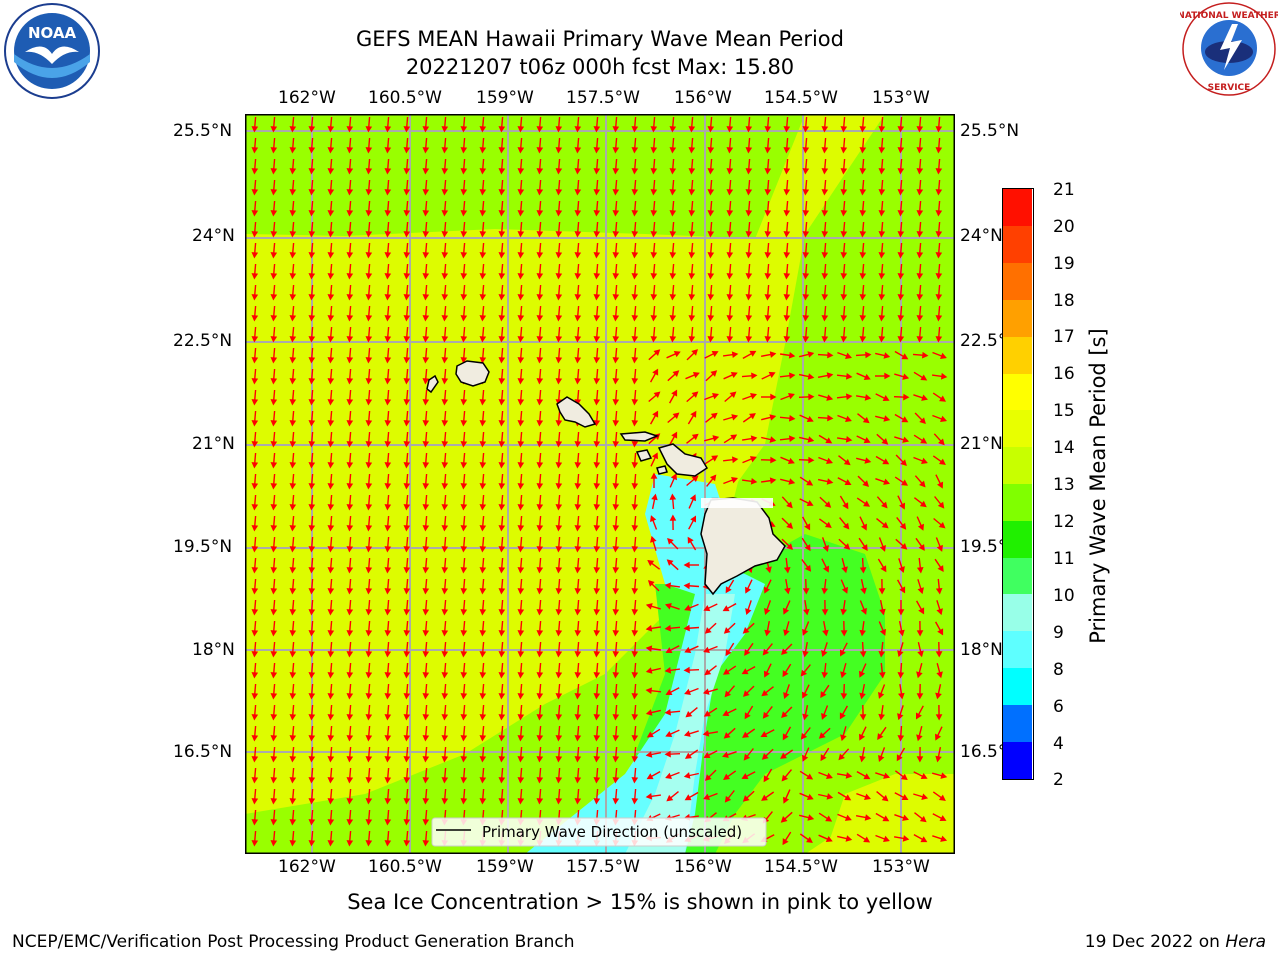  Describe the element at coordinates (1064, 448) in the screenshot. I see `colorbar-tick: 14` at that location.